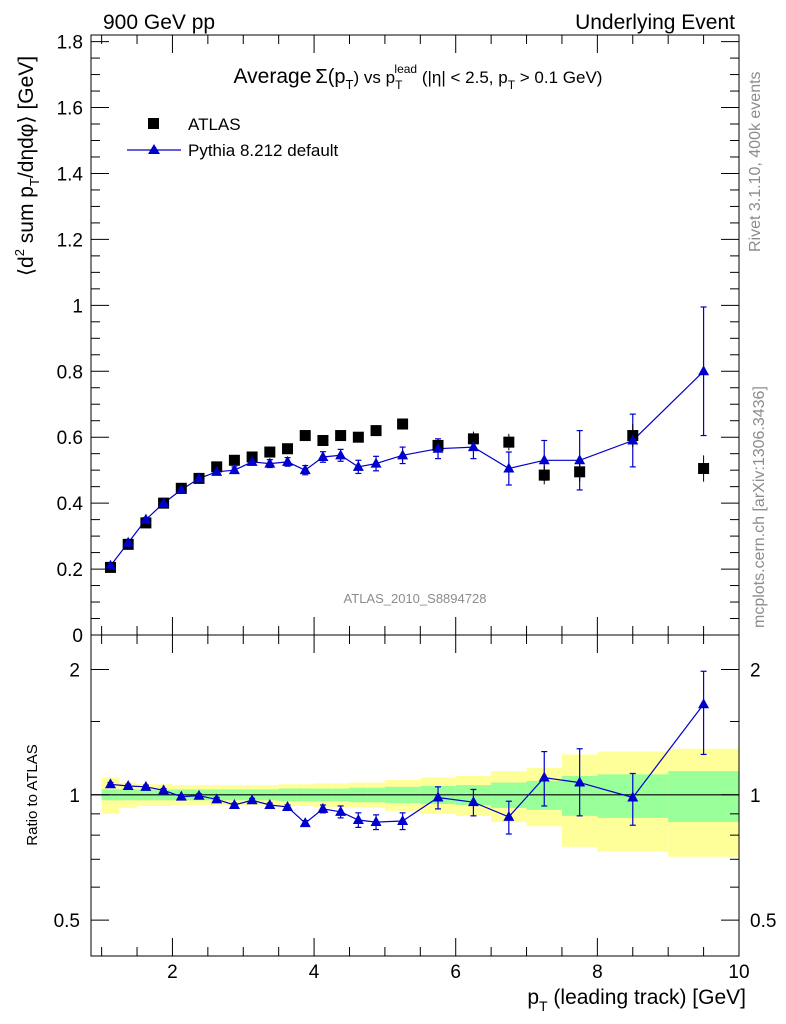 This screenshot has width=786, height=1024. Describe the element at coordinates (70, 109) in the screenshot. I see `main-y-tick-label: 1.6` at that location.